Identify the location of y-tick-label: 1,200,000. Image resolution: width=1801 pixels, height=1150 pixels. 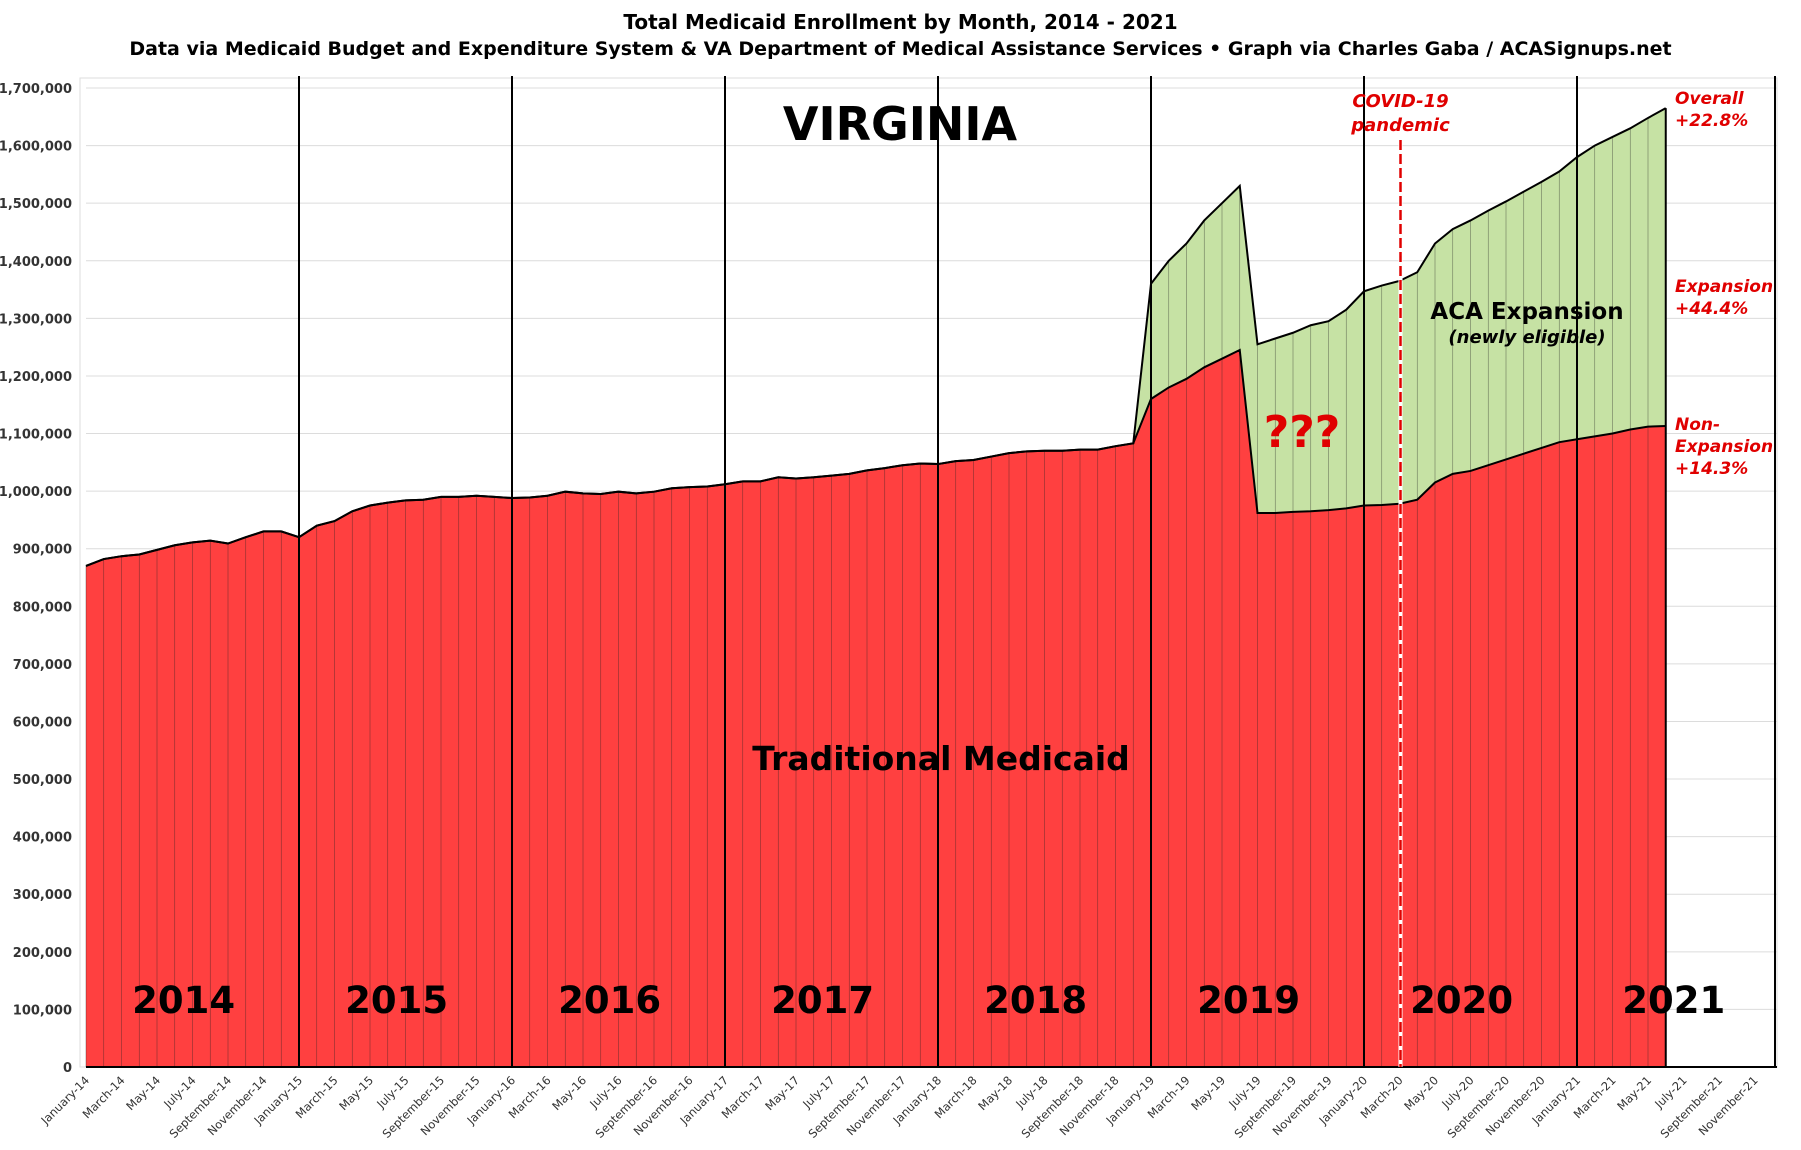
(36, 377).